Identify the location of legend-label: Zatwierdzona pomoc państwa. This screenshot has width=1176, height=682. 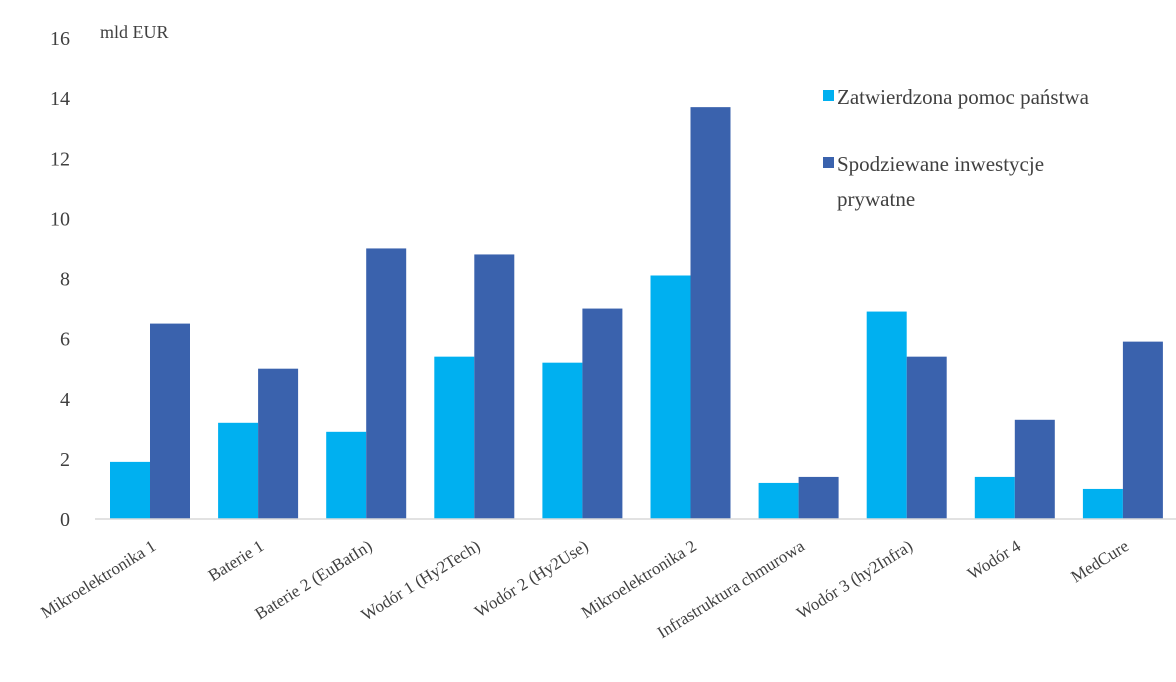
(963, 97).